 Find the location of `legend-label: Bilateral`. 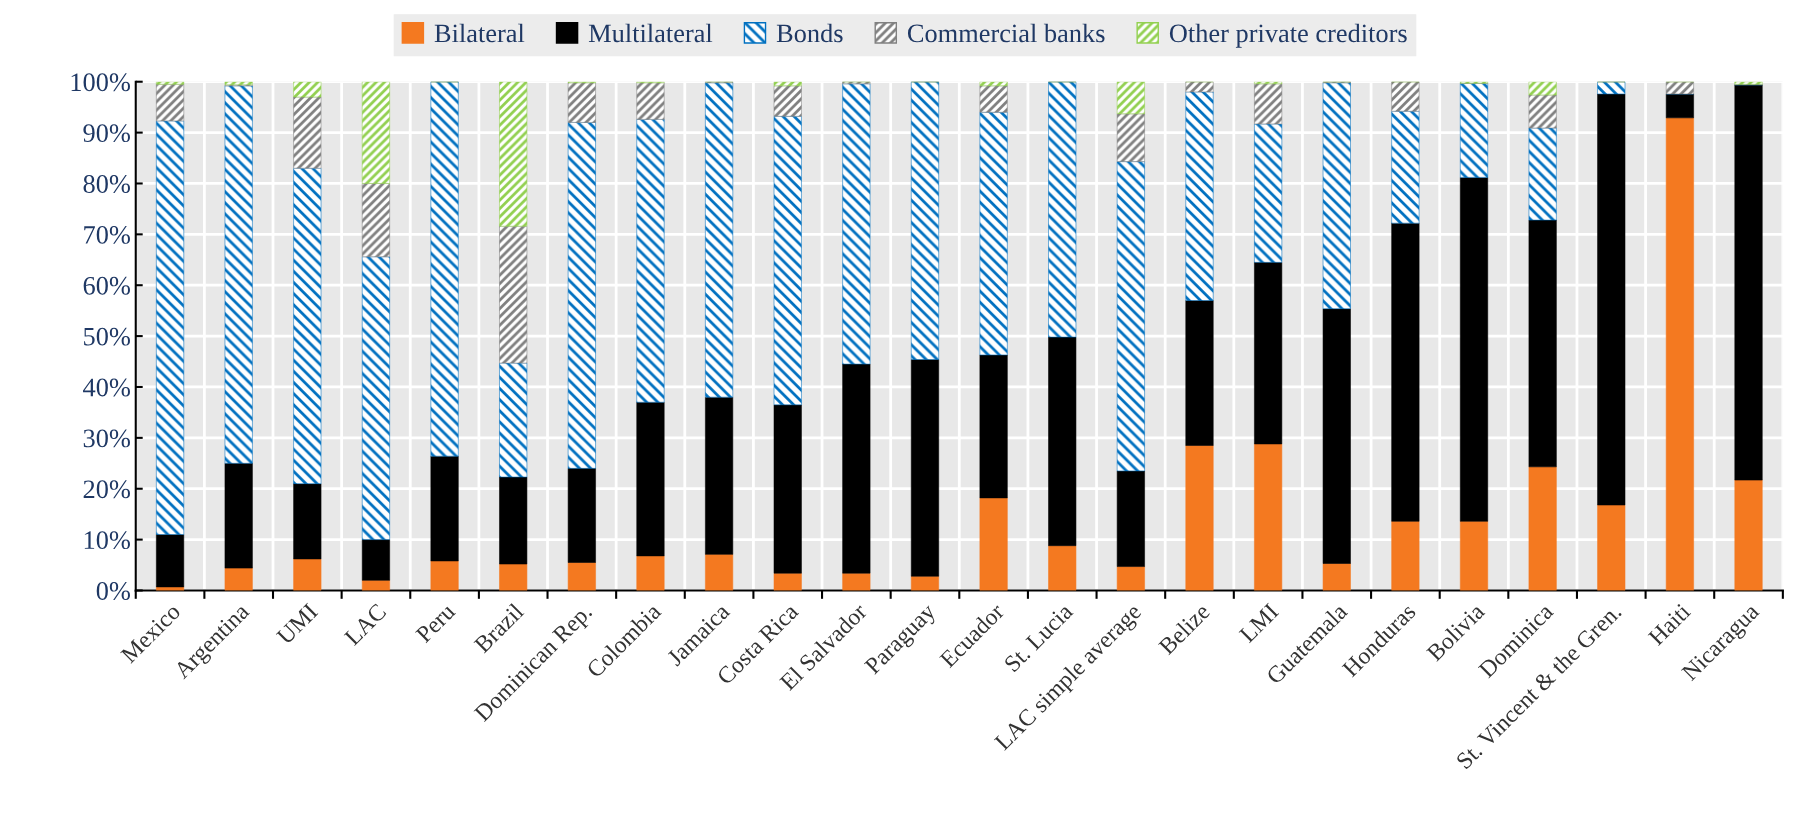

legend-label: Bilateral is located at coordinates (479, 33).